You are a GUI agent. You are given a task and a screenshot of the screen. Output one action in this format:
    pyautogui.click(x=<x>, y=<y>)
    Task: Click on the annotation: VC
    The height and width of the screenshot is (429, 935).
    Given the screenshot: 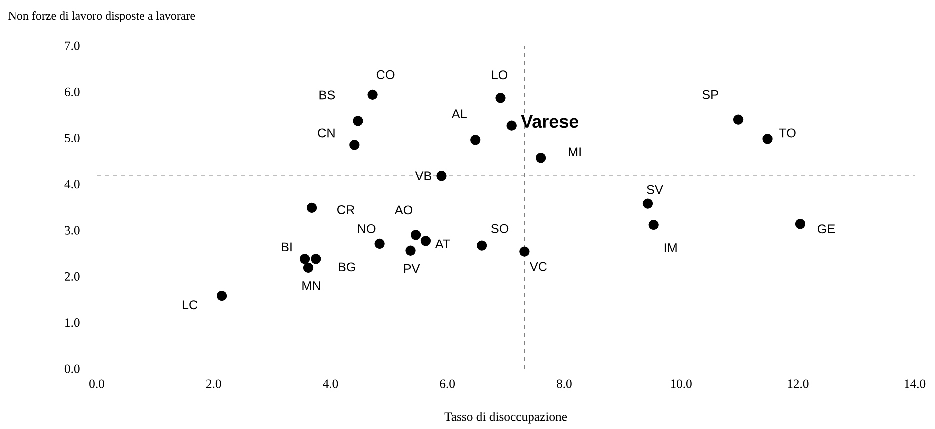 What is the action you would take?
    pyautogui.click(x=539, y=267)
    